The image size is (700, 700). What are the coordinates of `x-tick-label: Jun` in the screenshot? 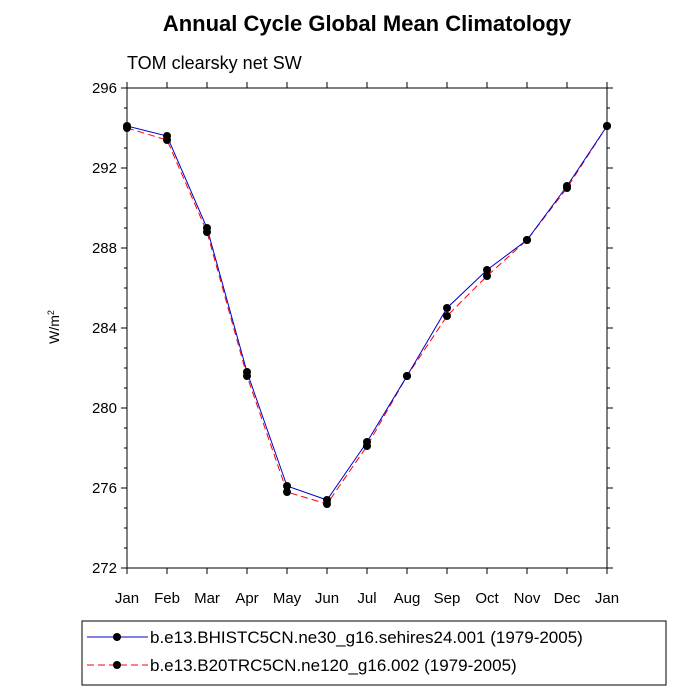 It's located at (327, 598).